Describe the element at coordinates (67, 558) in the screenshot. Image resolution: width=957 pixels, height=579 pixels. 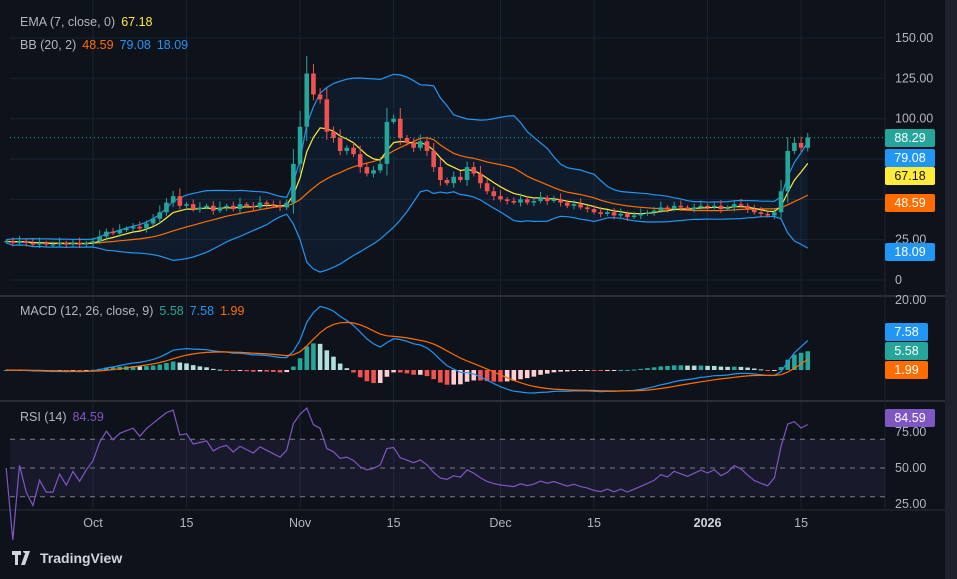
I see `tradingview-logo: TradingView` at that location.